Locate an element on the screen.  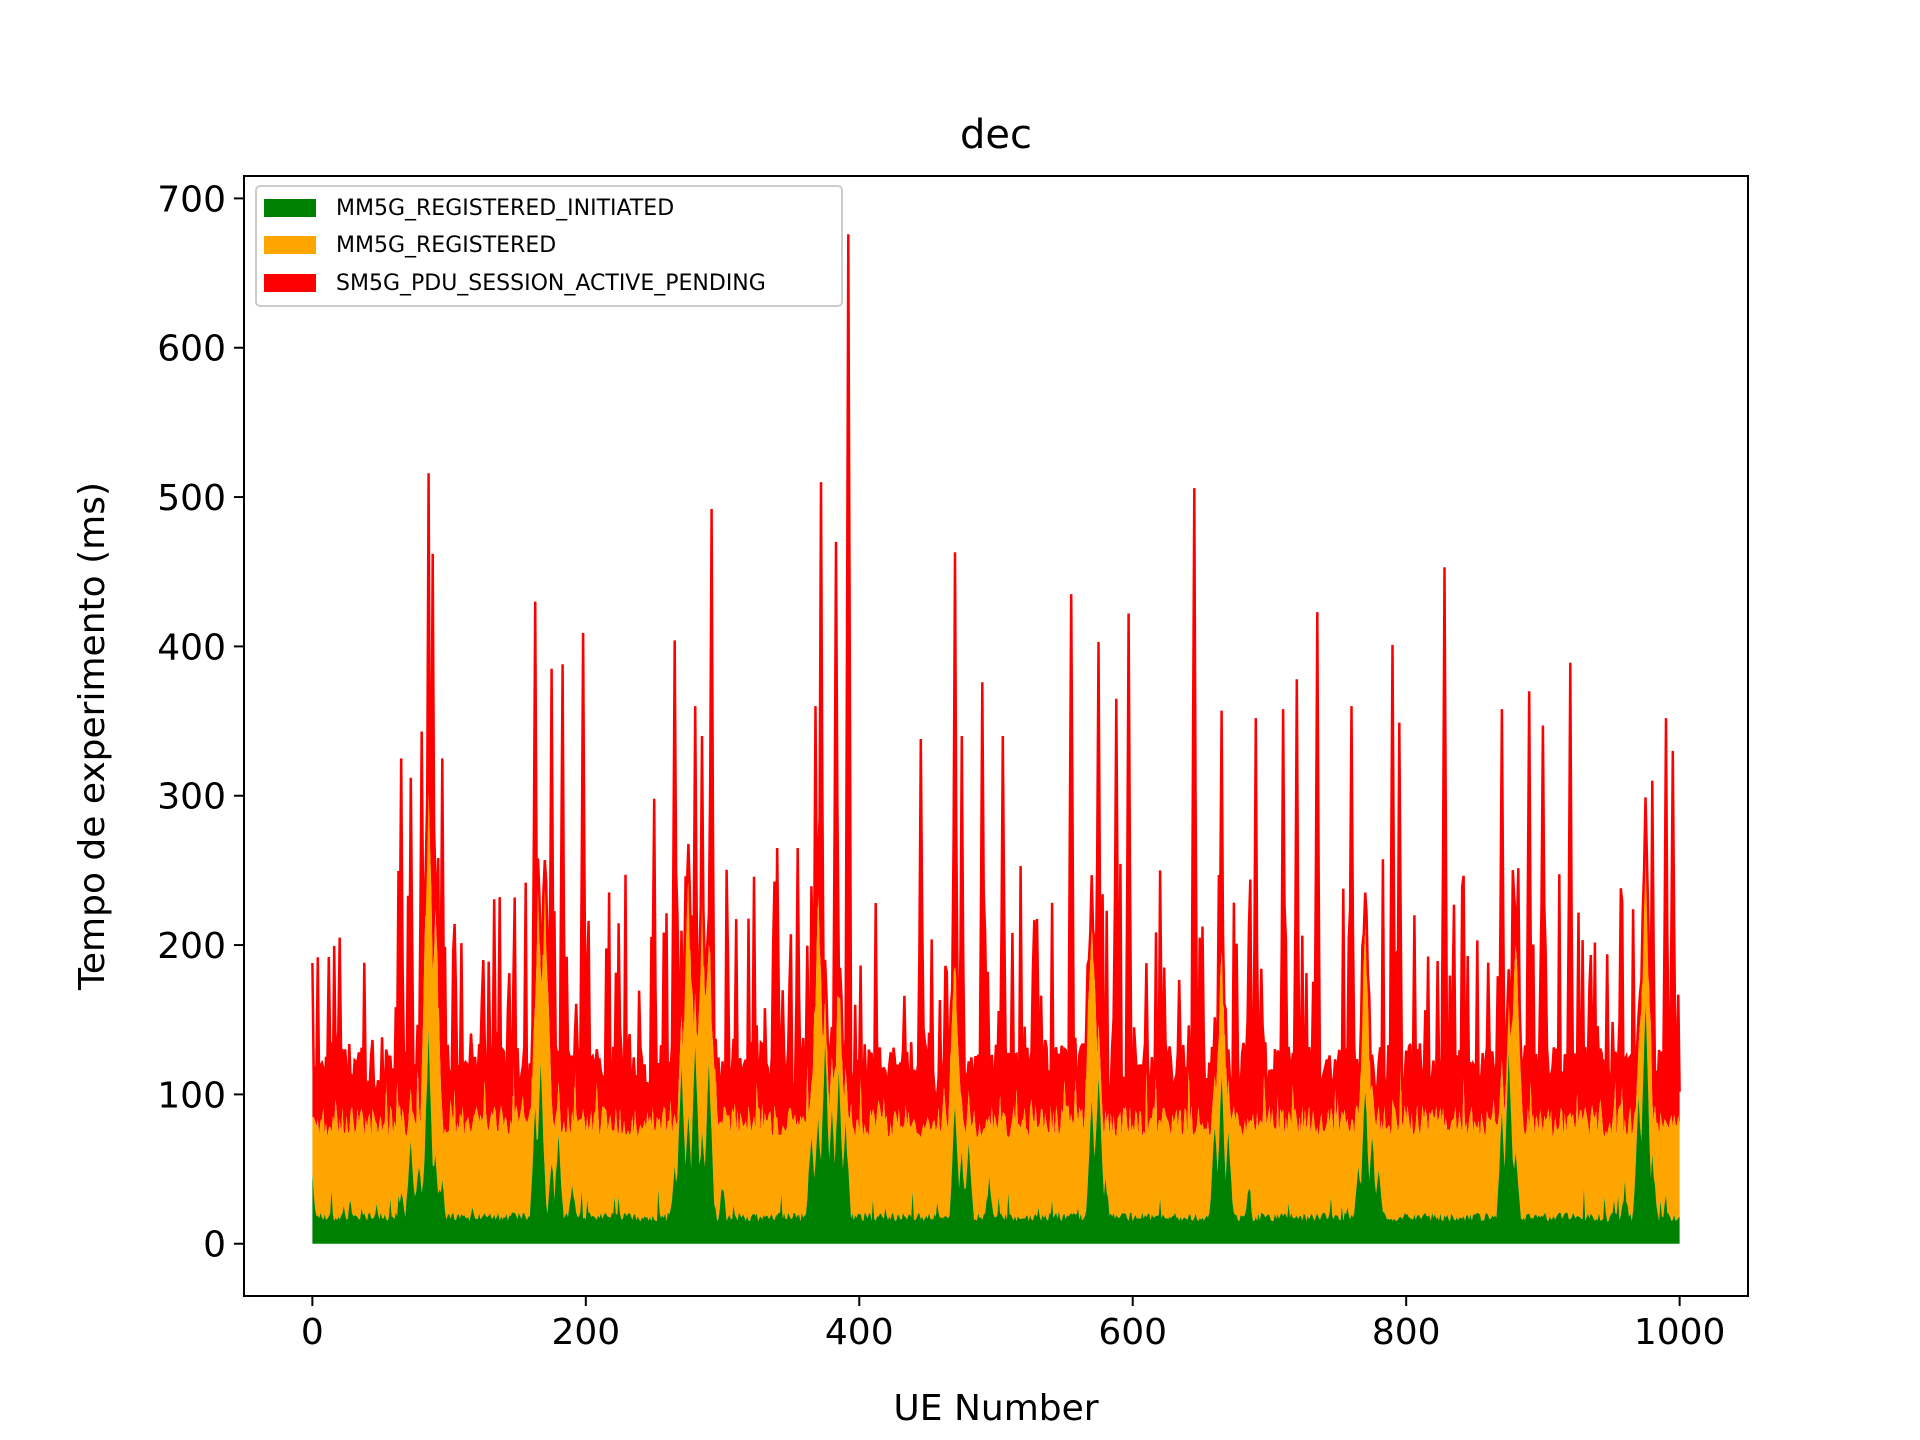
y-axis: 0 100 200 300 400 500 600 700 is located at coordinates (200, 722).